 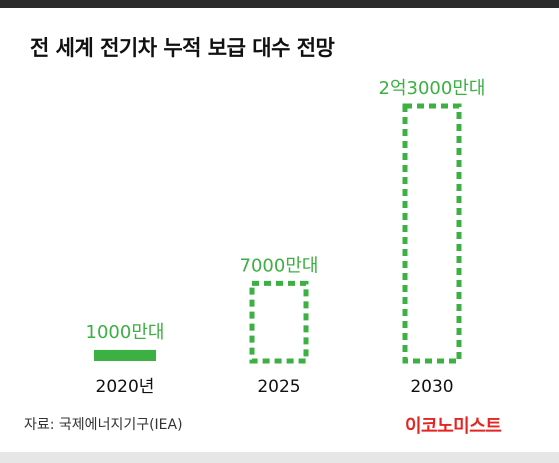 I want to click on category-label-1: 2025, so click(x=278, y=387).